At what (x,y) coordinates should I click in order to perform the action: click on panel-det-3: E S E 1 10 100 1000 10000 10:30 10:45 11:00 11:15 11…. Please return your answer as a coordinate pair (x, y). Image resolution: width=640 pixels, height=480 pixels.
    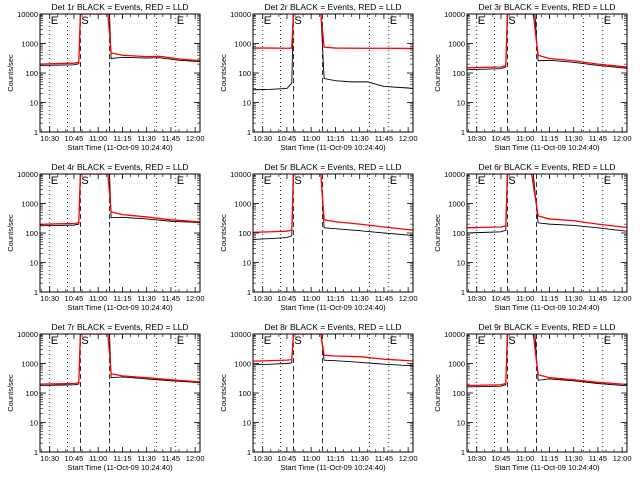
    Looking at the image, I should click on (532, 77).